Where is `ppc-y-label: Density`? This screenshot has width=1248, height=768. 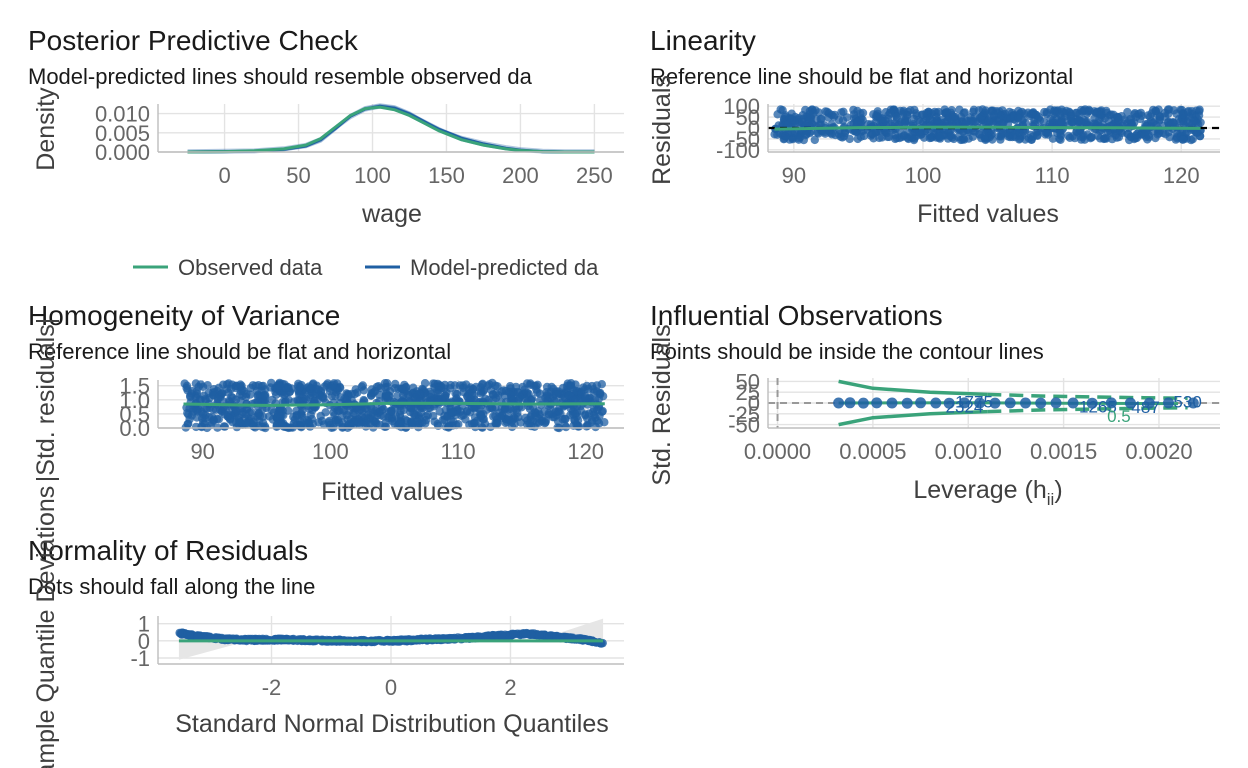 ppc-y-label: Density is located at coordinates (46, 129).